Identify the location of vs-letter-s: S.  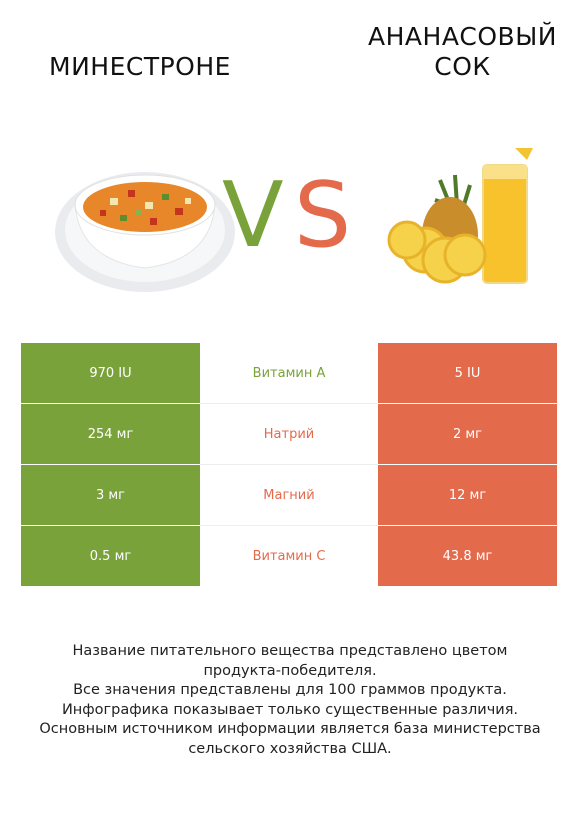
(323, 215).